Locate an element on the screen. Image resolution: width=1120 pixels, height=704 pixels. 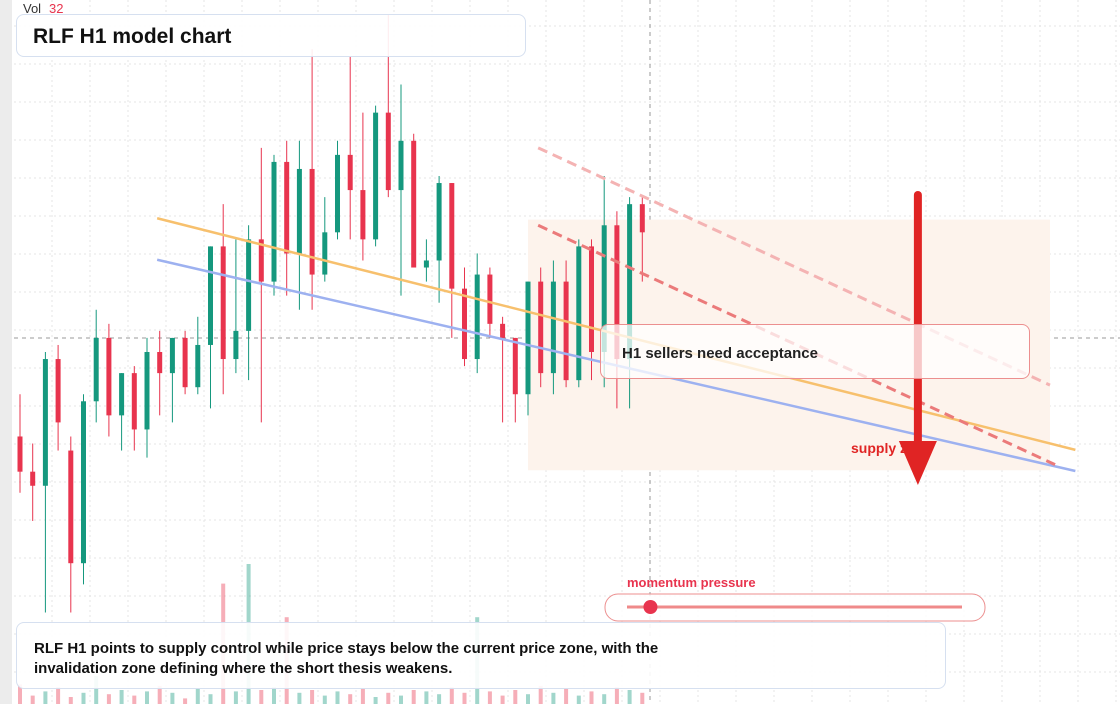
volume-value: 32 is located at coordinates (56, 8).